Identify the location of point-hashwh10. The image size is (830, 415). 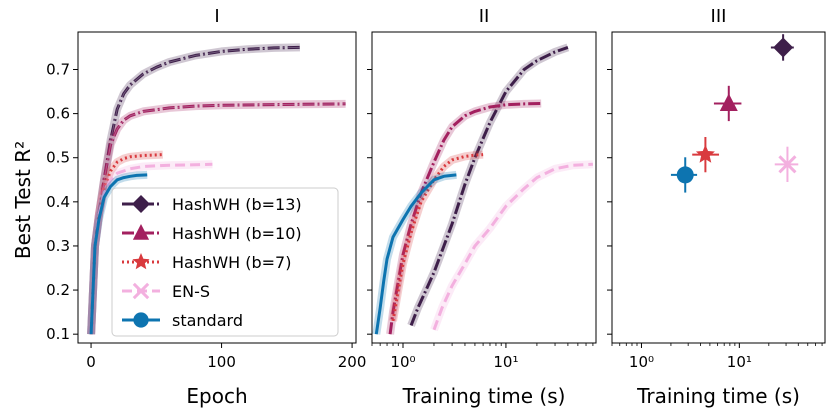
(728, 102).